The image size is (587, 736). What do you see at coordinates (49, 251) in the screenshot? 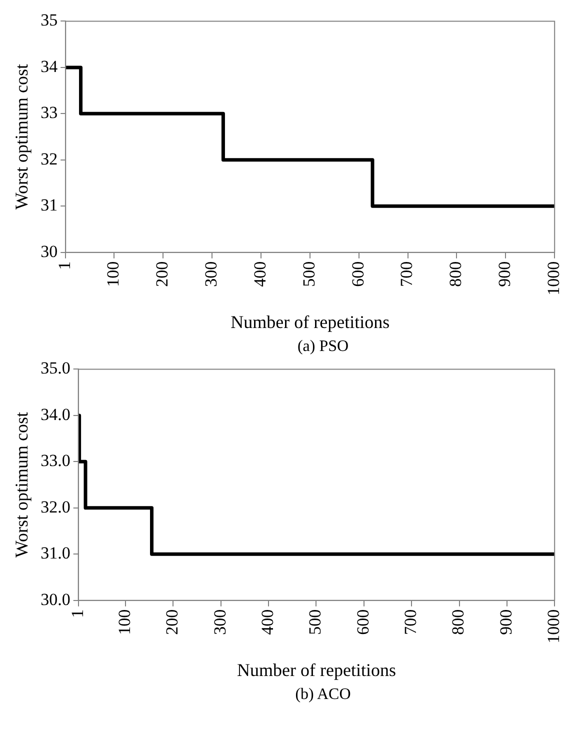
I see `y-tick-label: 30` at bounding box center [49, 251].